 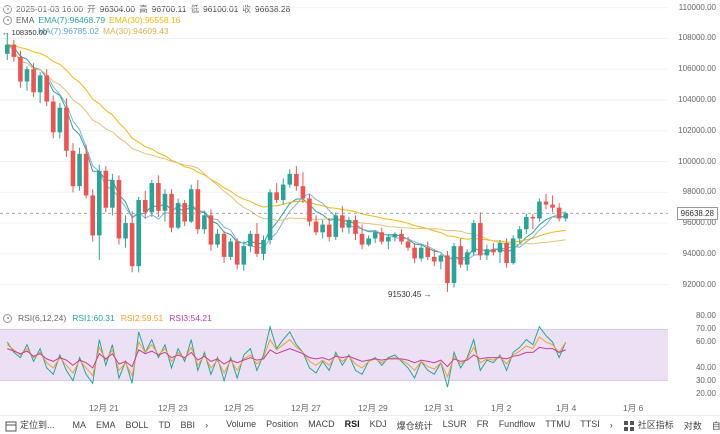 What do you see at coordinates (414, 425) in the screenshot?
I see `sub-indicator-5: 爆仓统计` at bounding box center [414, 425].